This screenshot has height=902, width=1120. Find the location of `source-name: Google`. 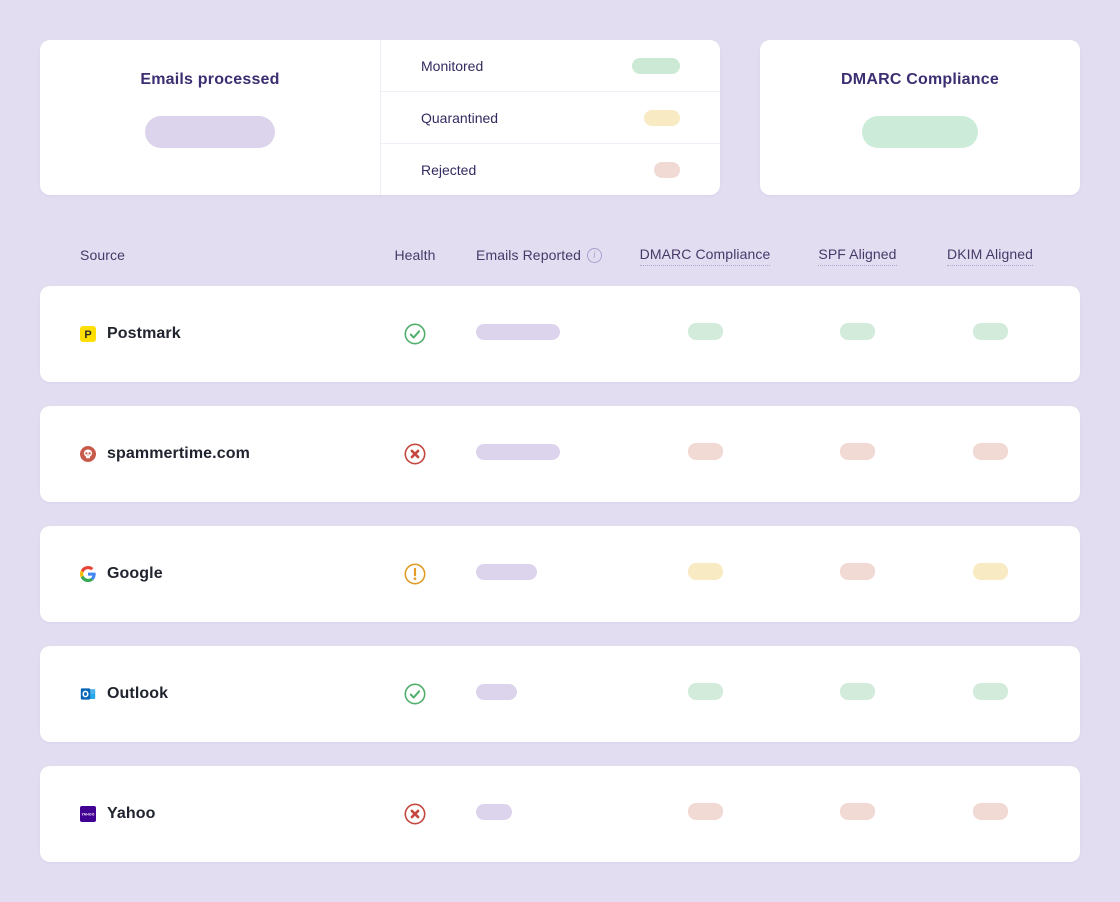

source-name: Google is located at coordinates (135, 573).